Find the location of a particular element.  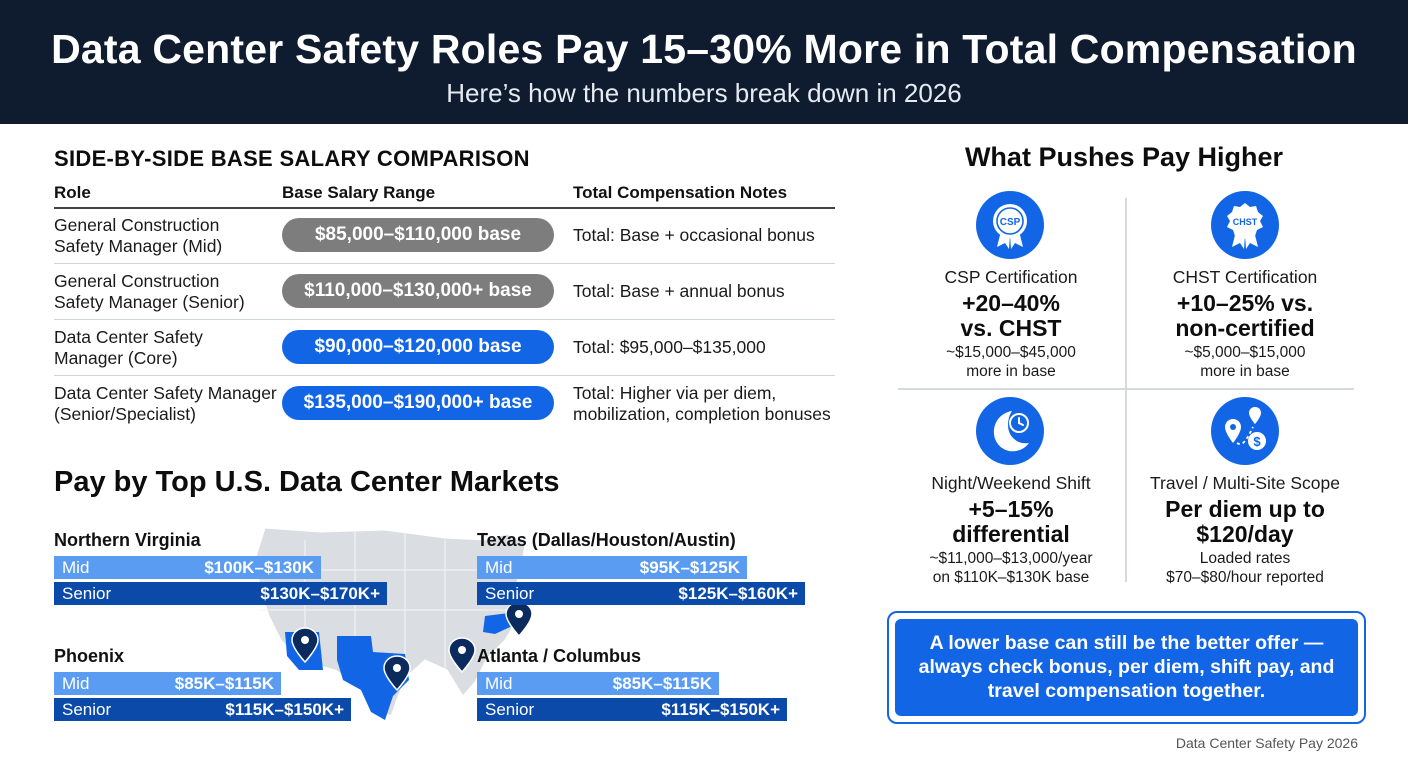

factor-impact: +5–15% differential is located at coordinates (1011, 522).